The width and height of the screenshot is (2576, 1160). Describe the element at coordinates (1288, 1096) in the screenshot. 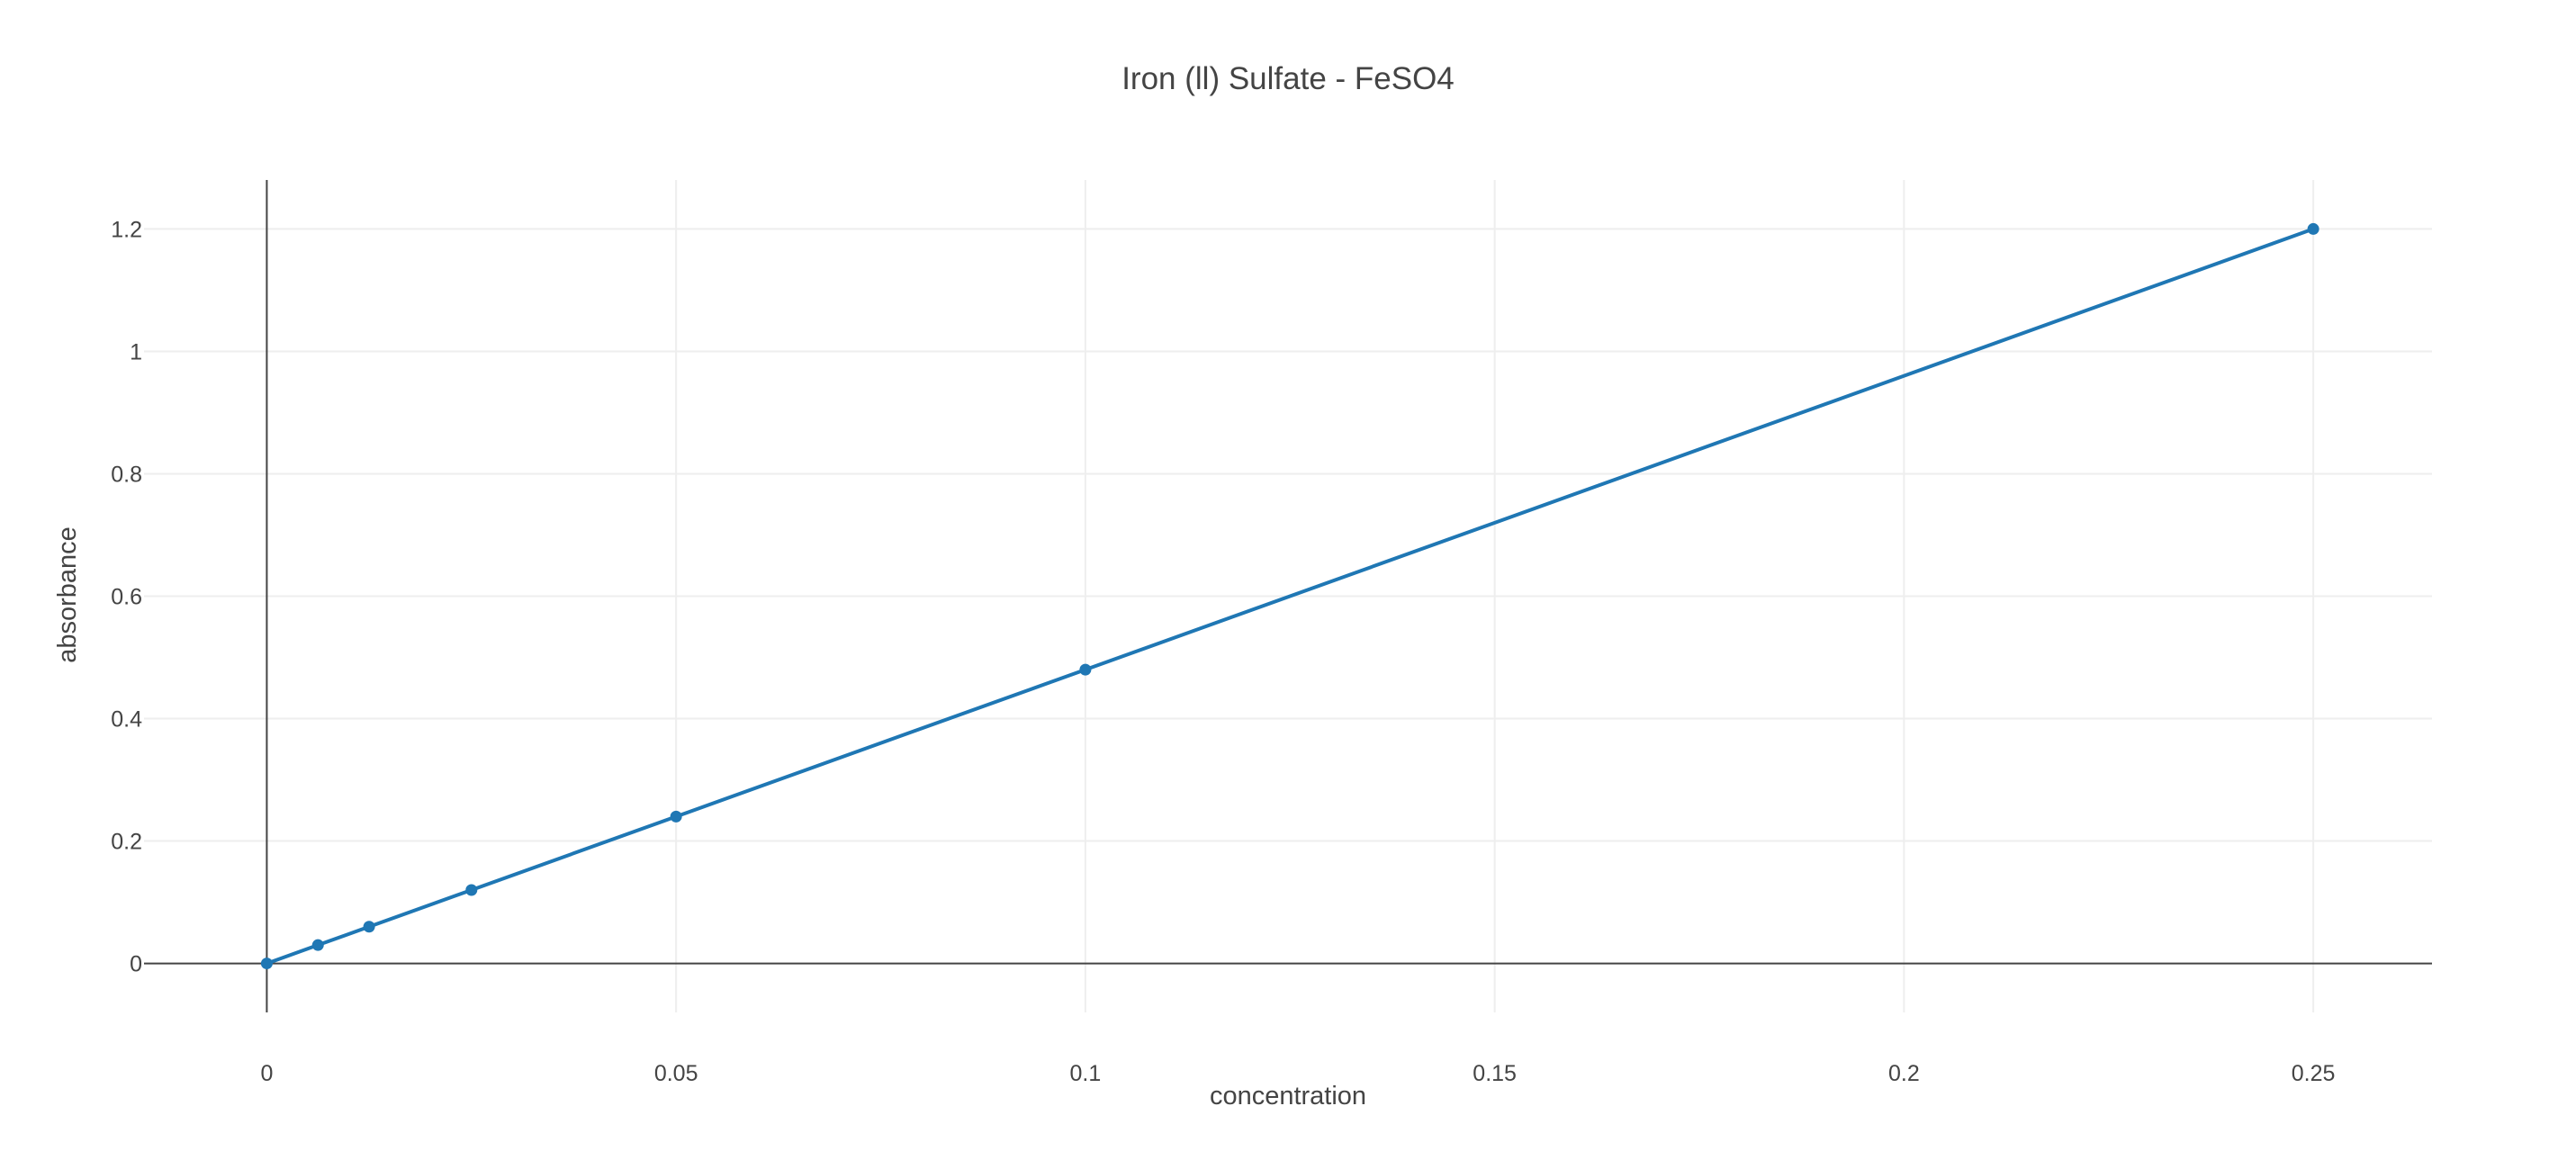

I see `x-axis-title: concentration` at that location.